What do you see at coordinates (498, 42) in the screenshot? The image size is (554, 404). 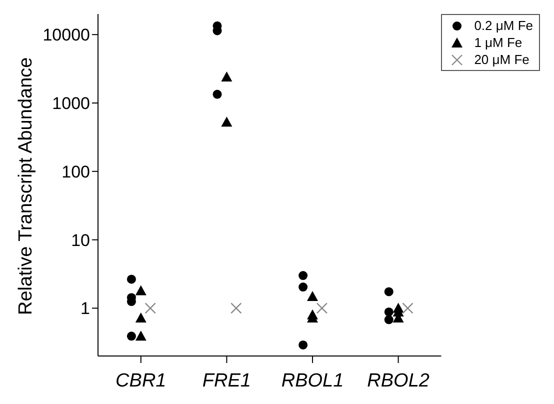 I see `legend-label: 1 μM Fe` at bounding box center [498, 42].